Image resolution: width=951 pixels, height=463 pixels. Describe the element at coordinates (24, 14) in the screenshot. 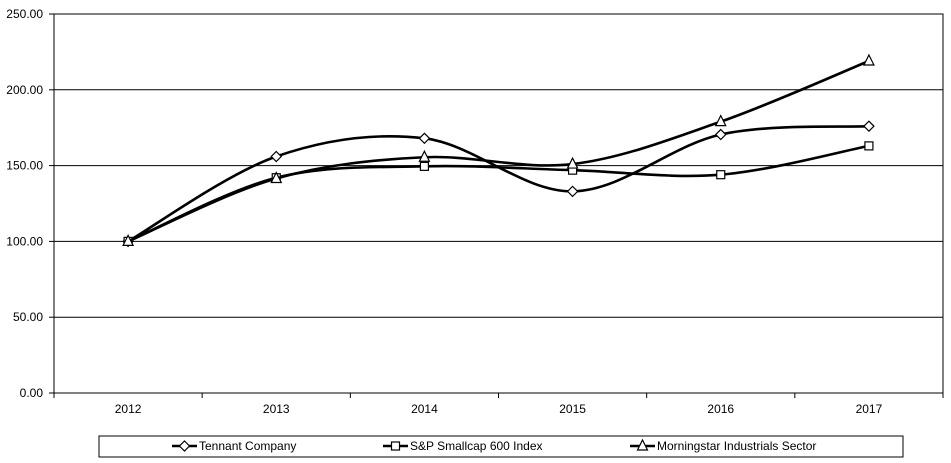

I see `y-tick-label: 250.00` at that location.